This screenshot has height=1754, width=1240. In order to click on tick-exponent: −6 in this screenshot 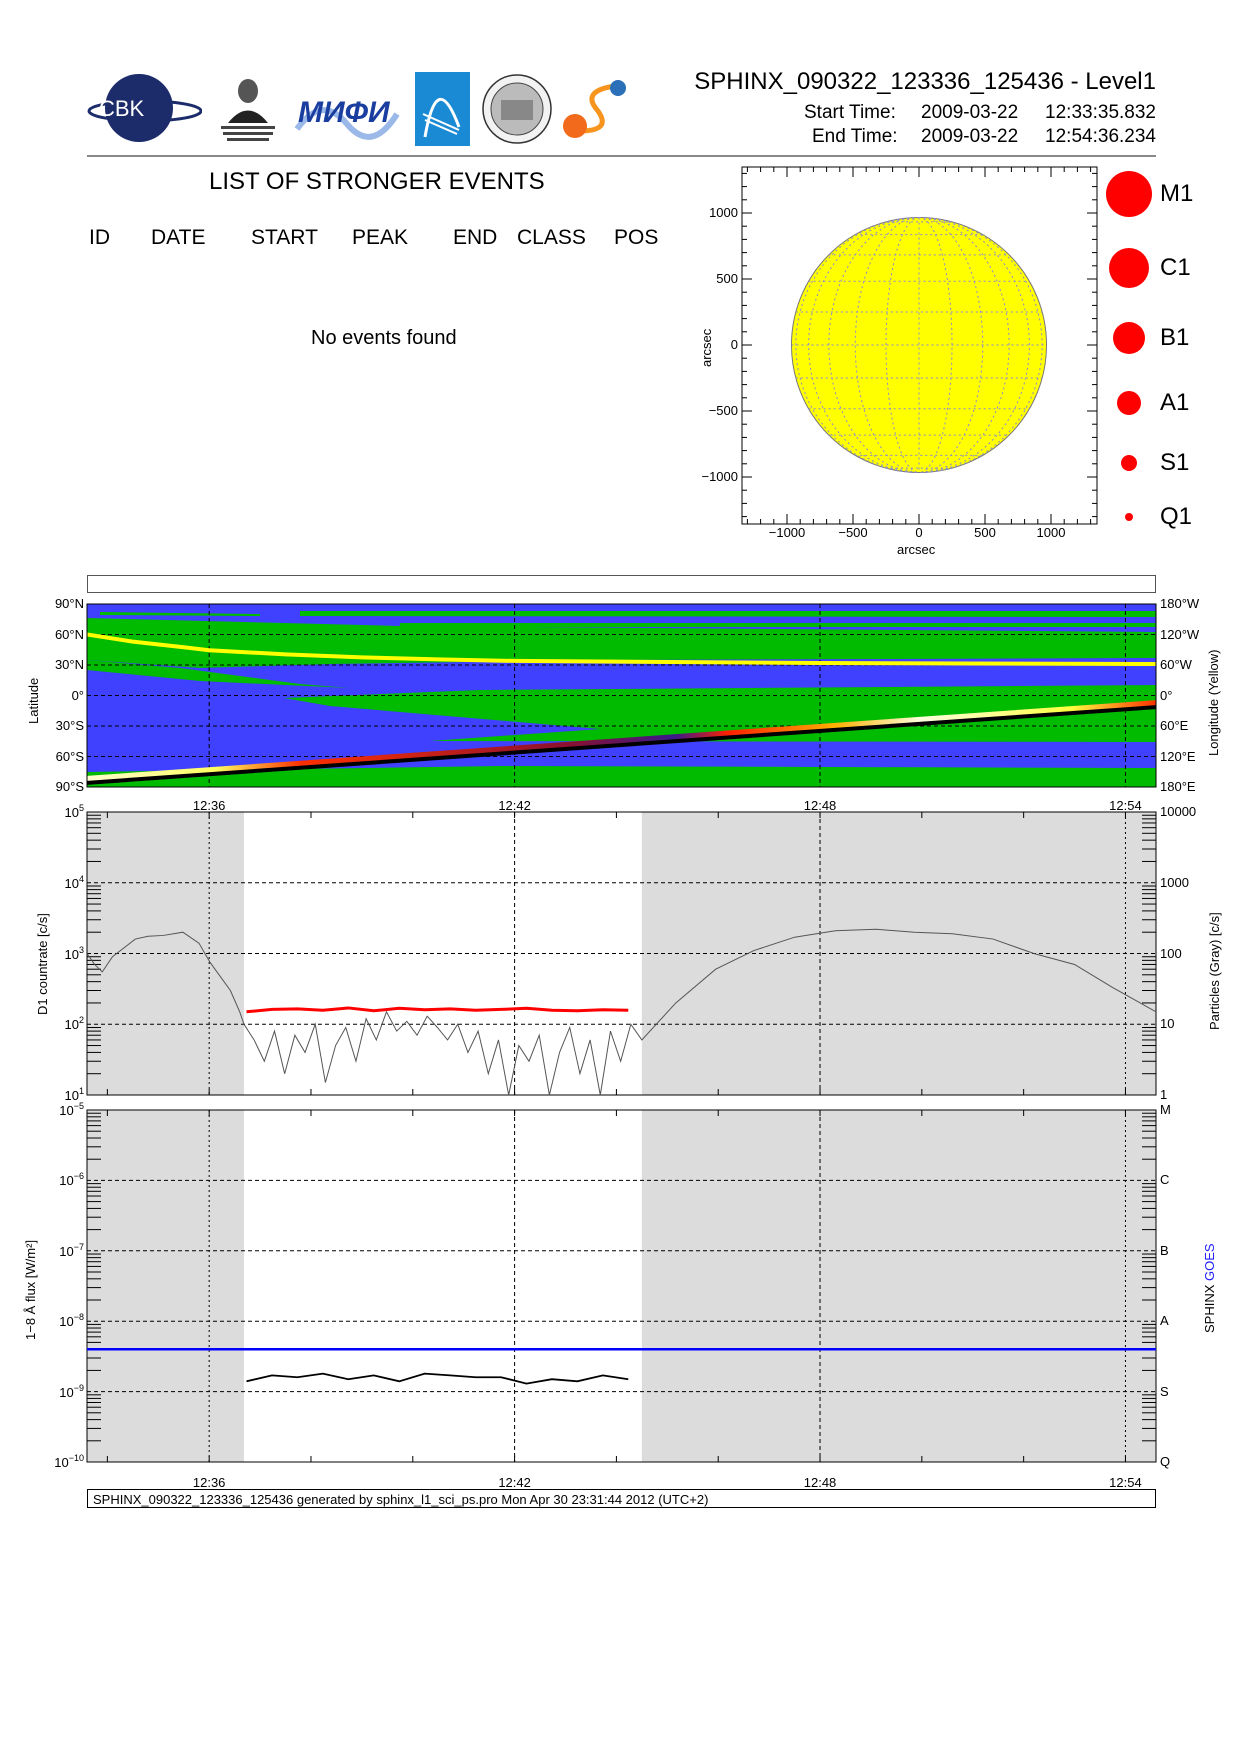, I will do `click(78, 1176)`.